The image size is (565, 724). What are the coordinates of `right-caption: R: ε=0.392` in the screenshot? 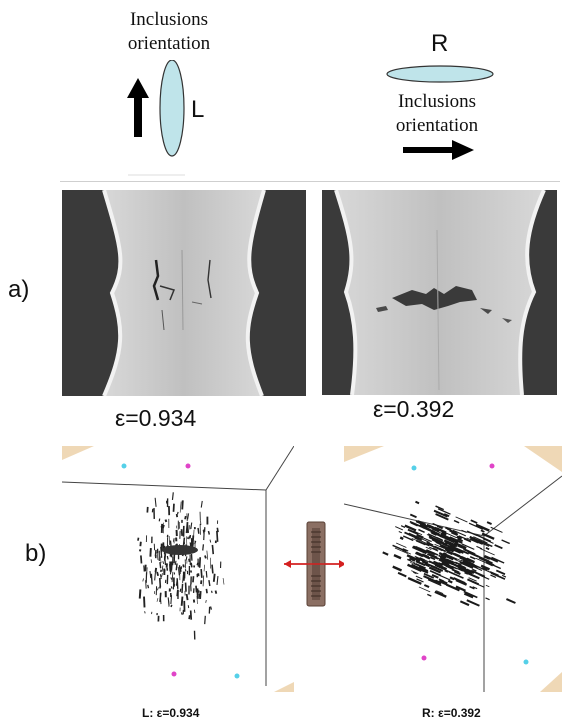 It's located at (451, 713).